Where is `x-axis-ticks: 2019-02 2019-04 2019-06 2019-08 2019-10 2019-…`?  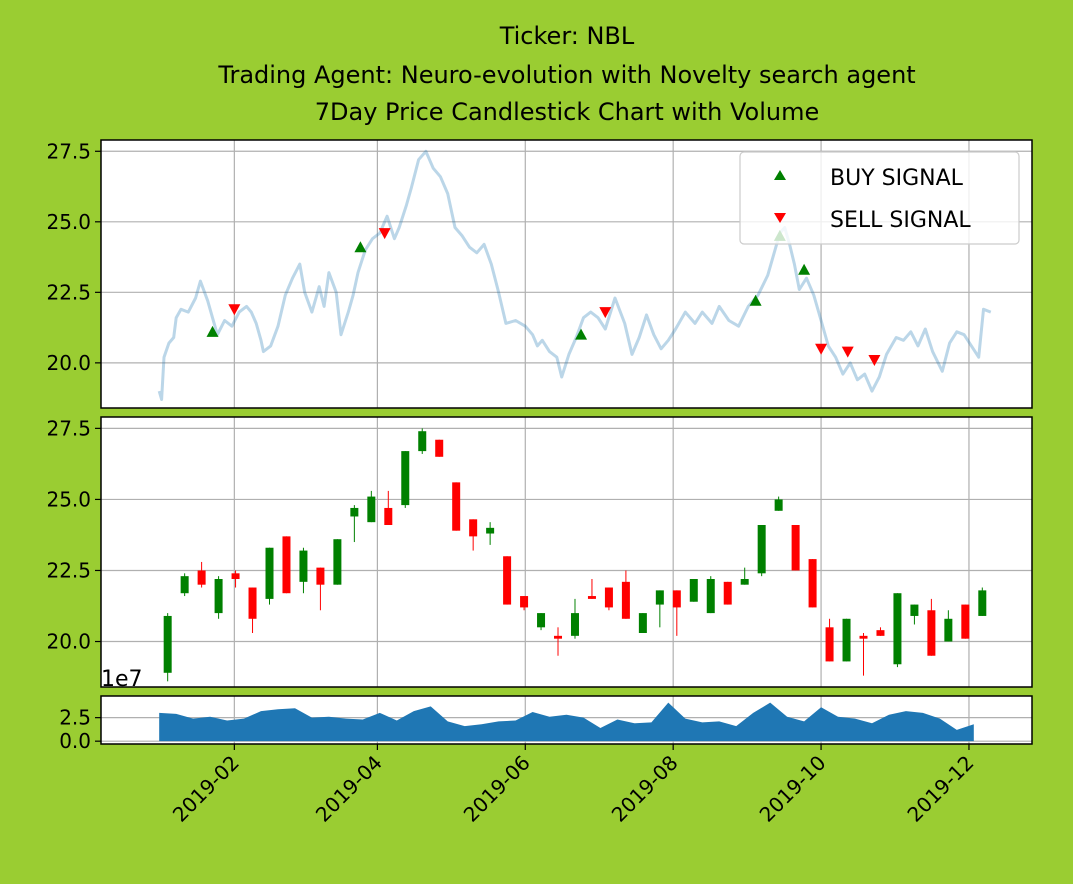
x-axis-ticks: 2019-02 2019-04 2019-06 2019-08 2019-10 2019-… is located at coordinates (573, 785).